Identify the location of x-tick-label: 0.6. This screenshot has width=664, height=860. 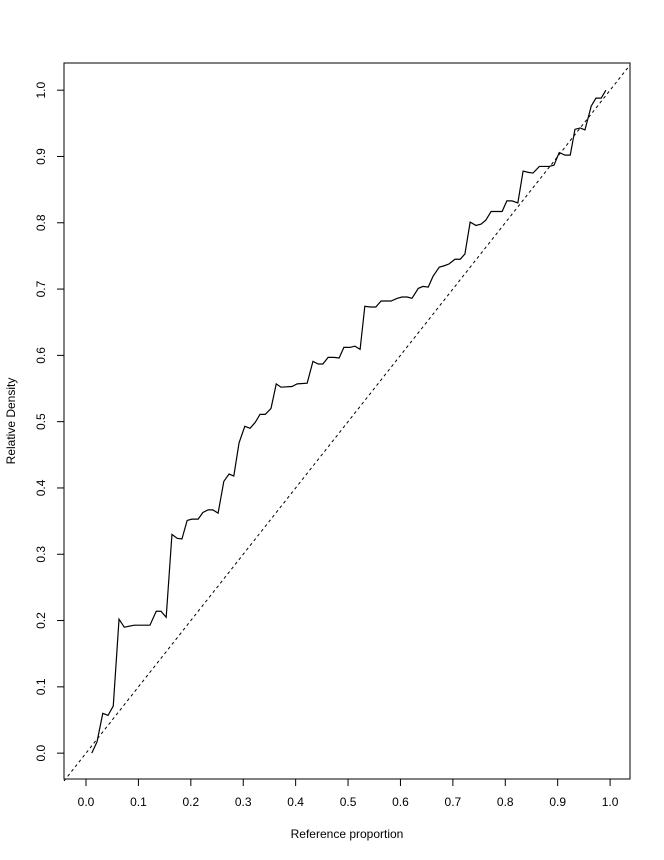
(400, 802).